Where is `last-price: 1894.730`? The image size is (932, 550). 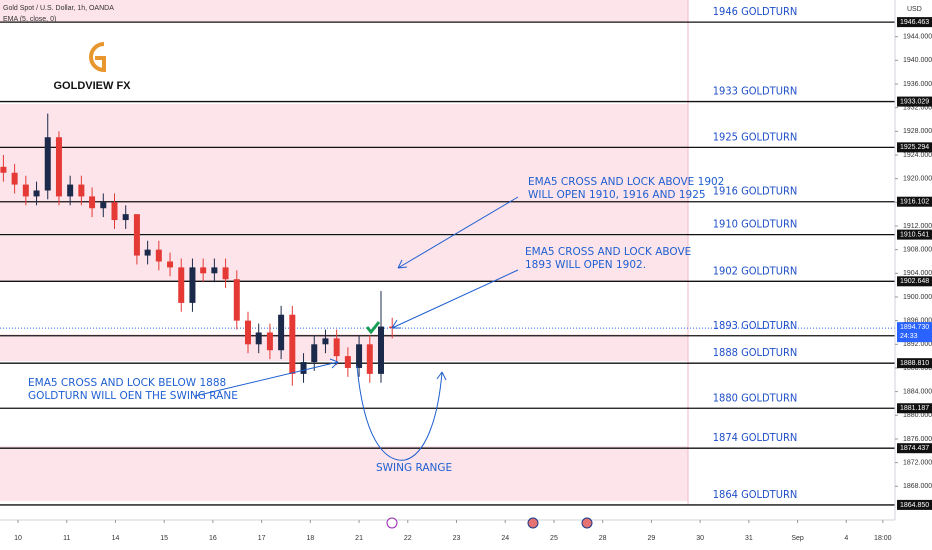
last-price: 1894.730 is located at coordinates (914, 327).